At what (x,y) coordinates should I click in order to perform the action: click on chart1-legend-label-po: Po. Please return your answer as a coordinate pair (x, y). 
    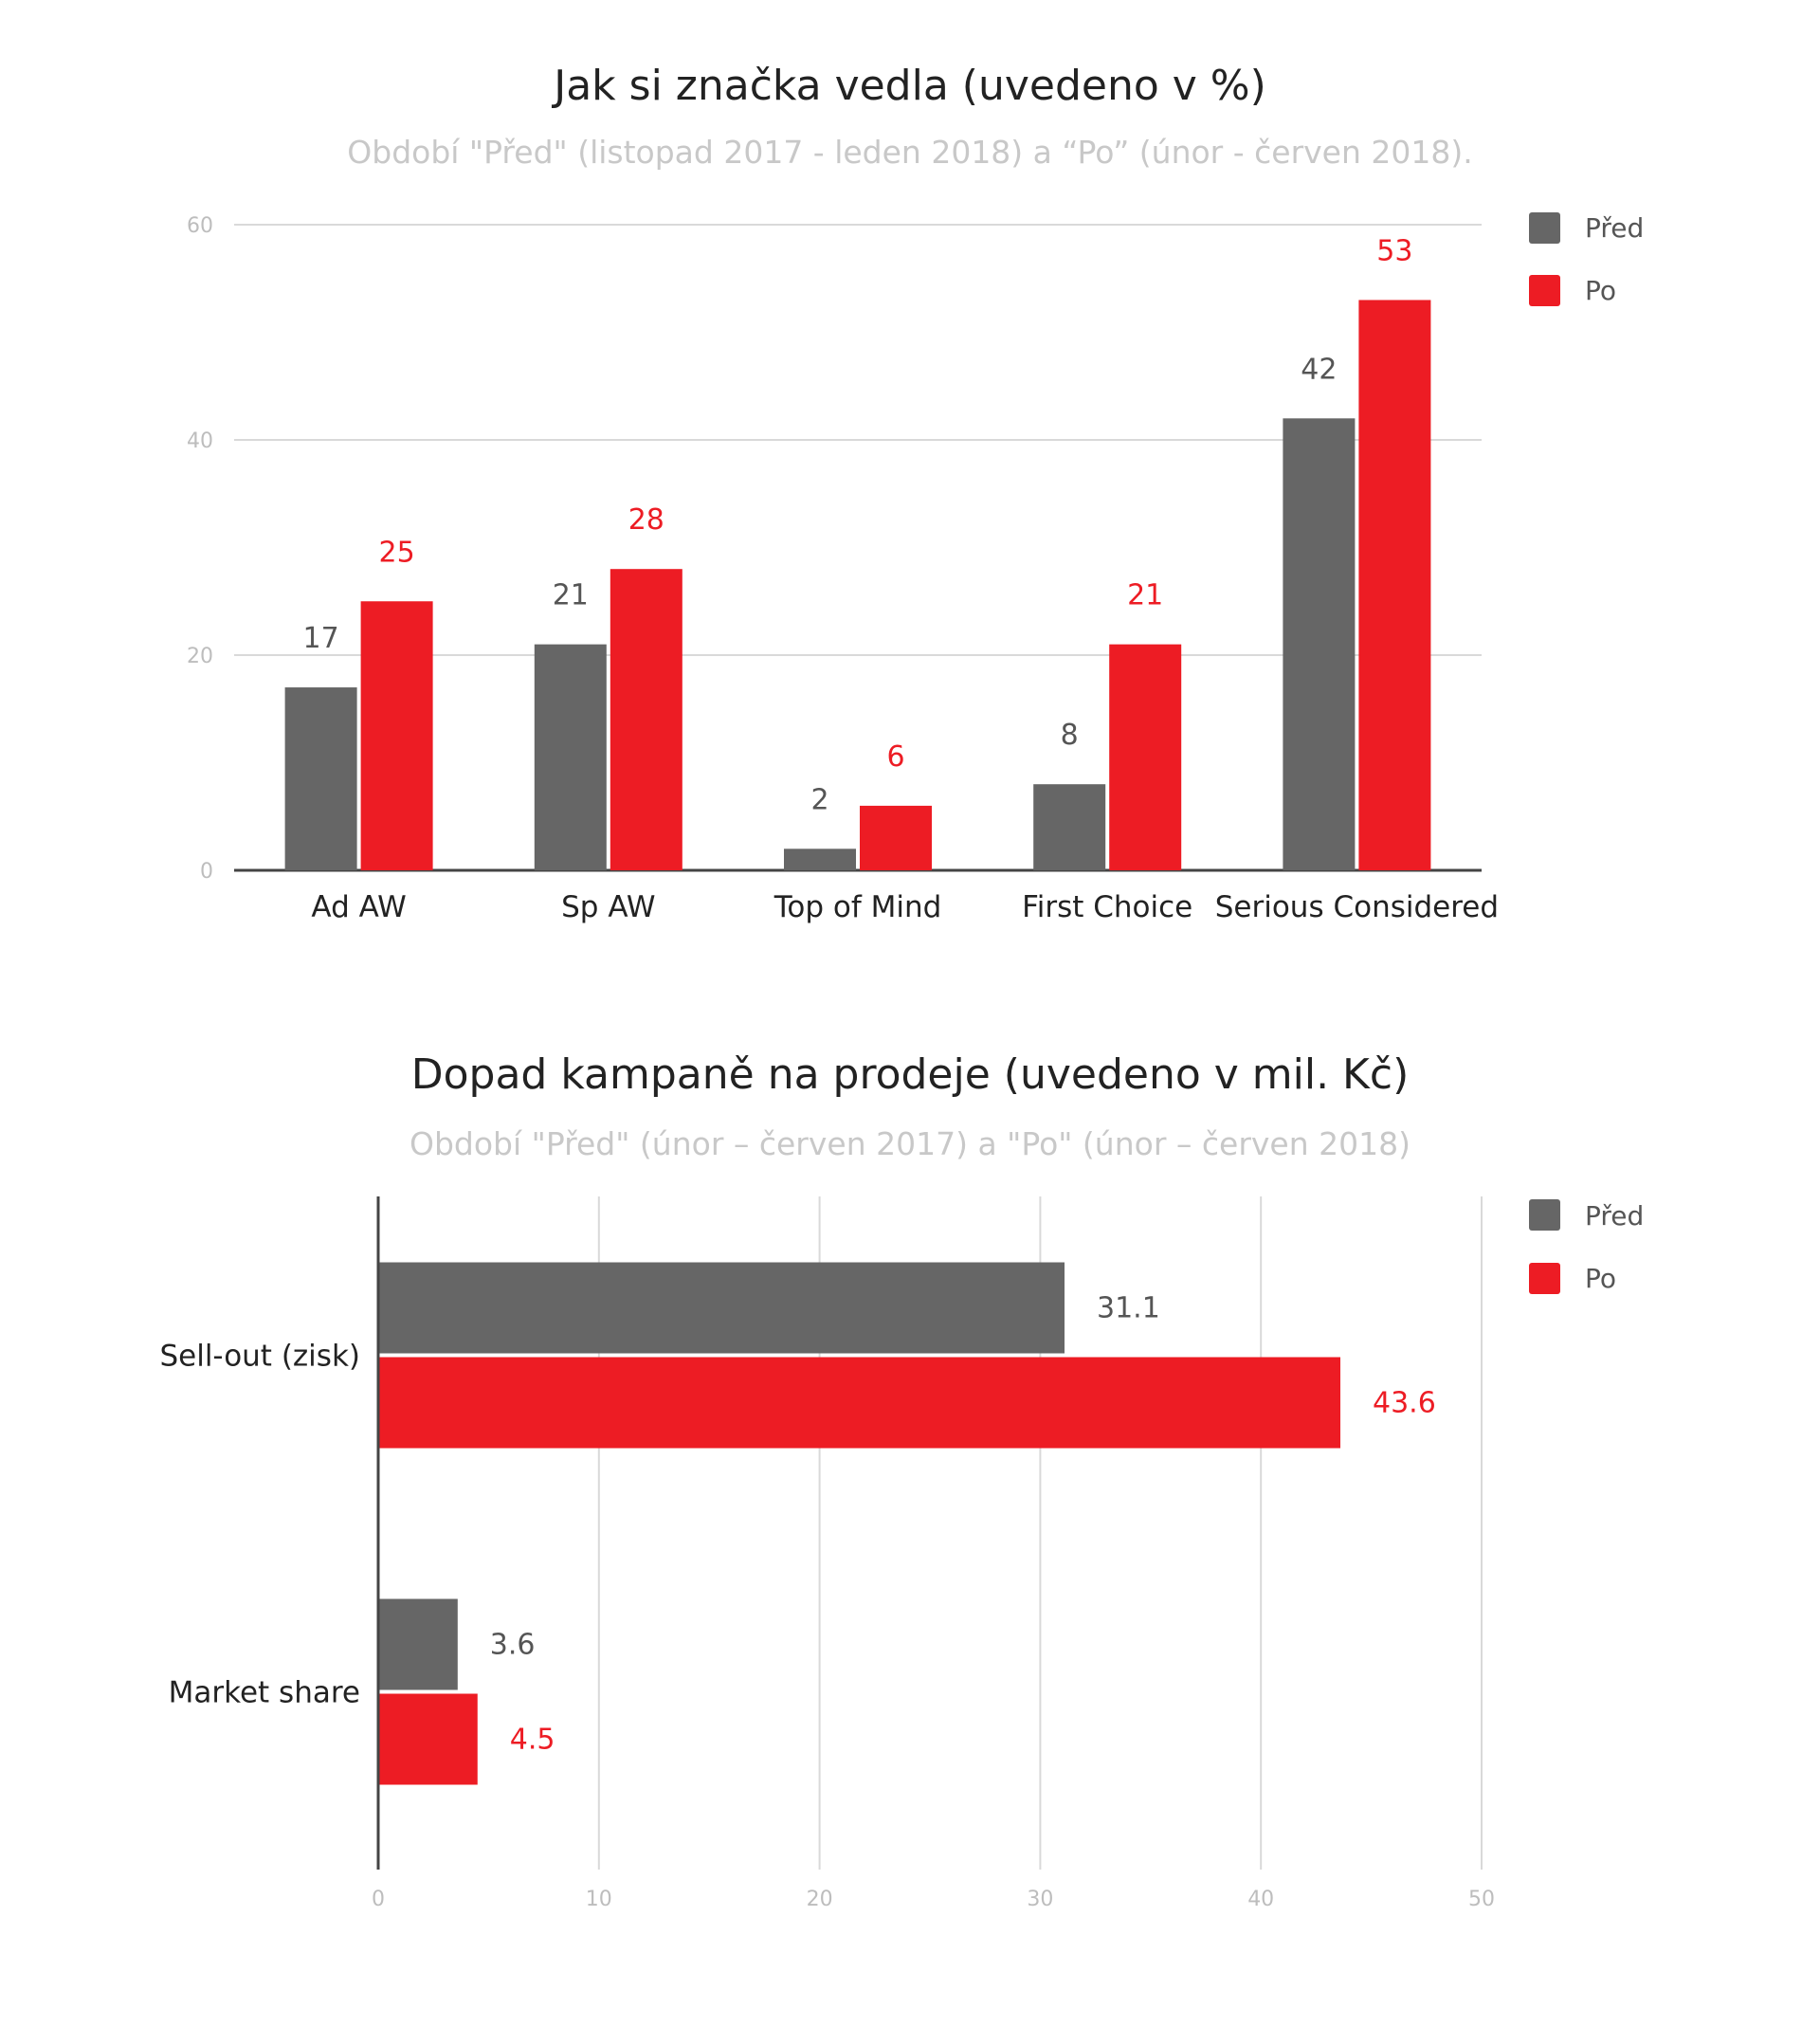
    Looking at the image, I should click on (1600, 290).